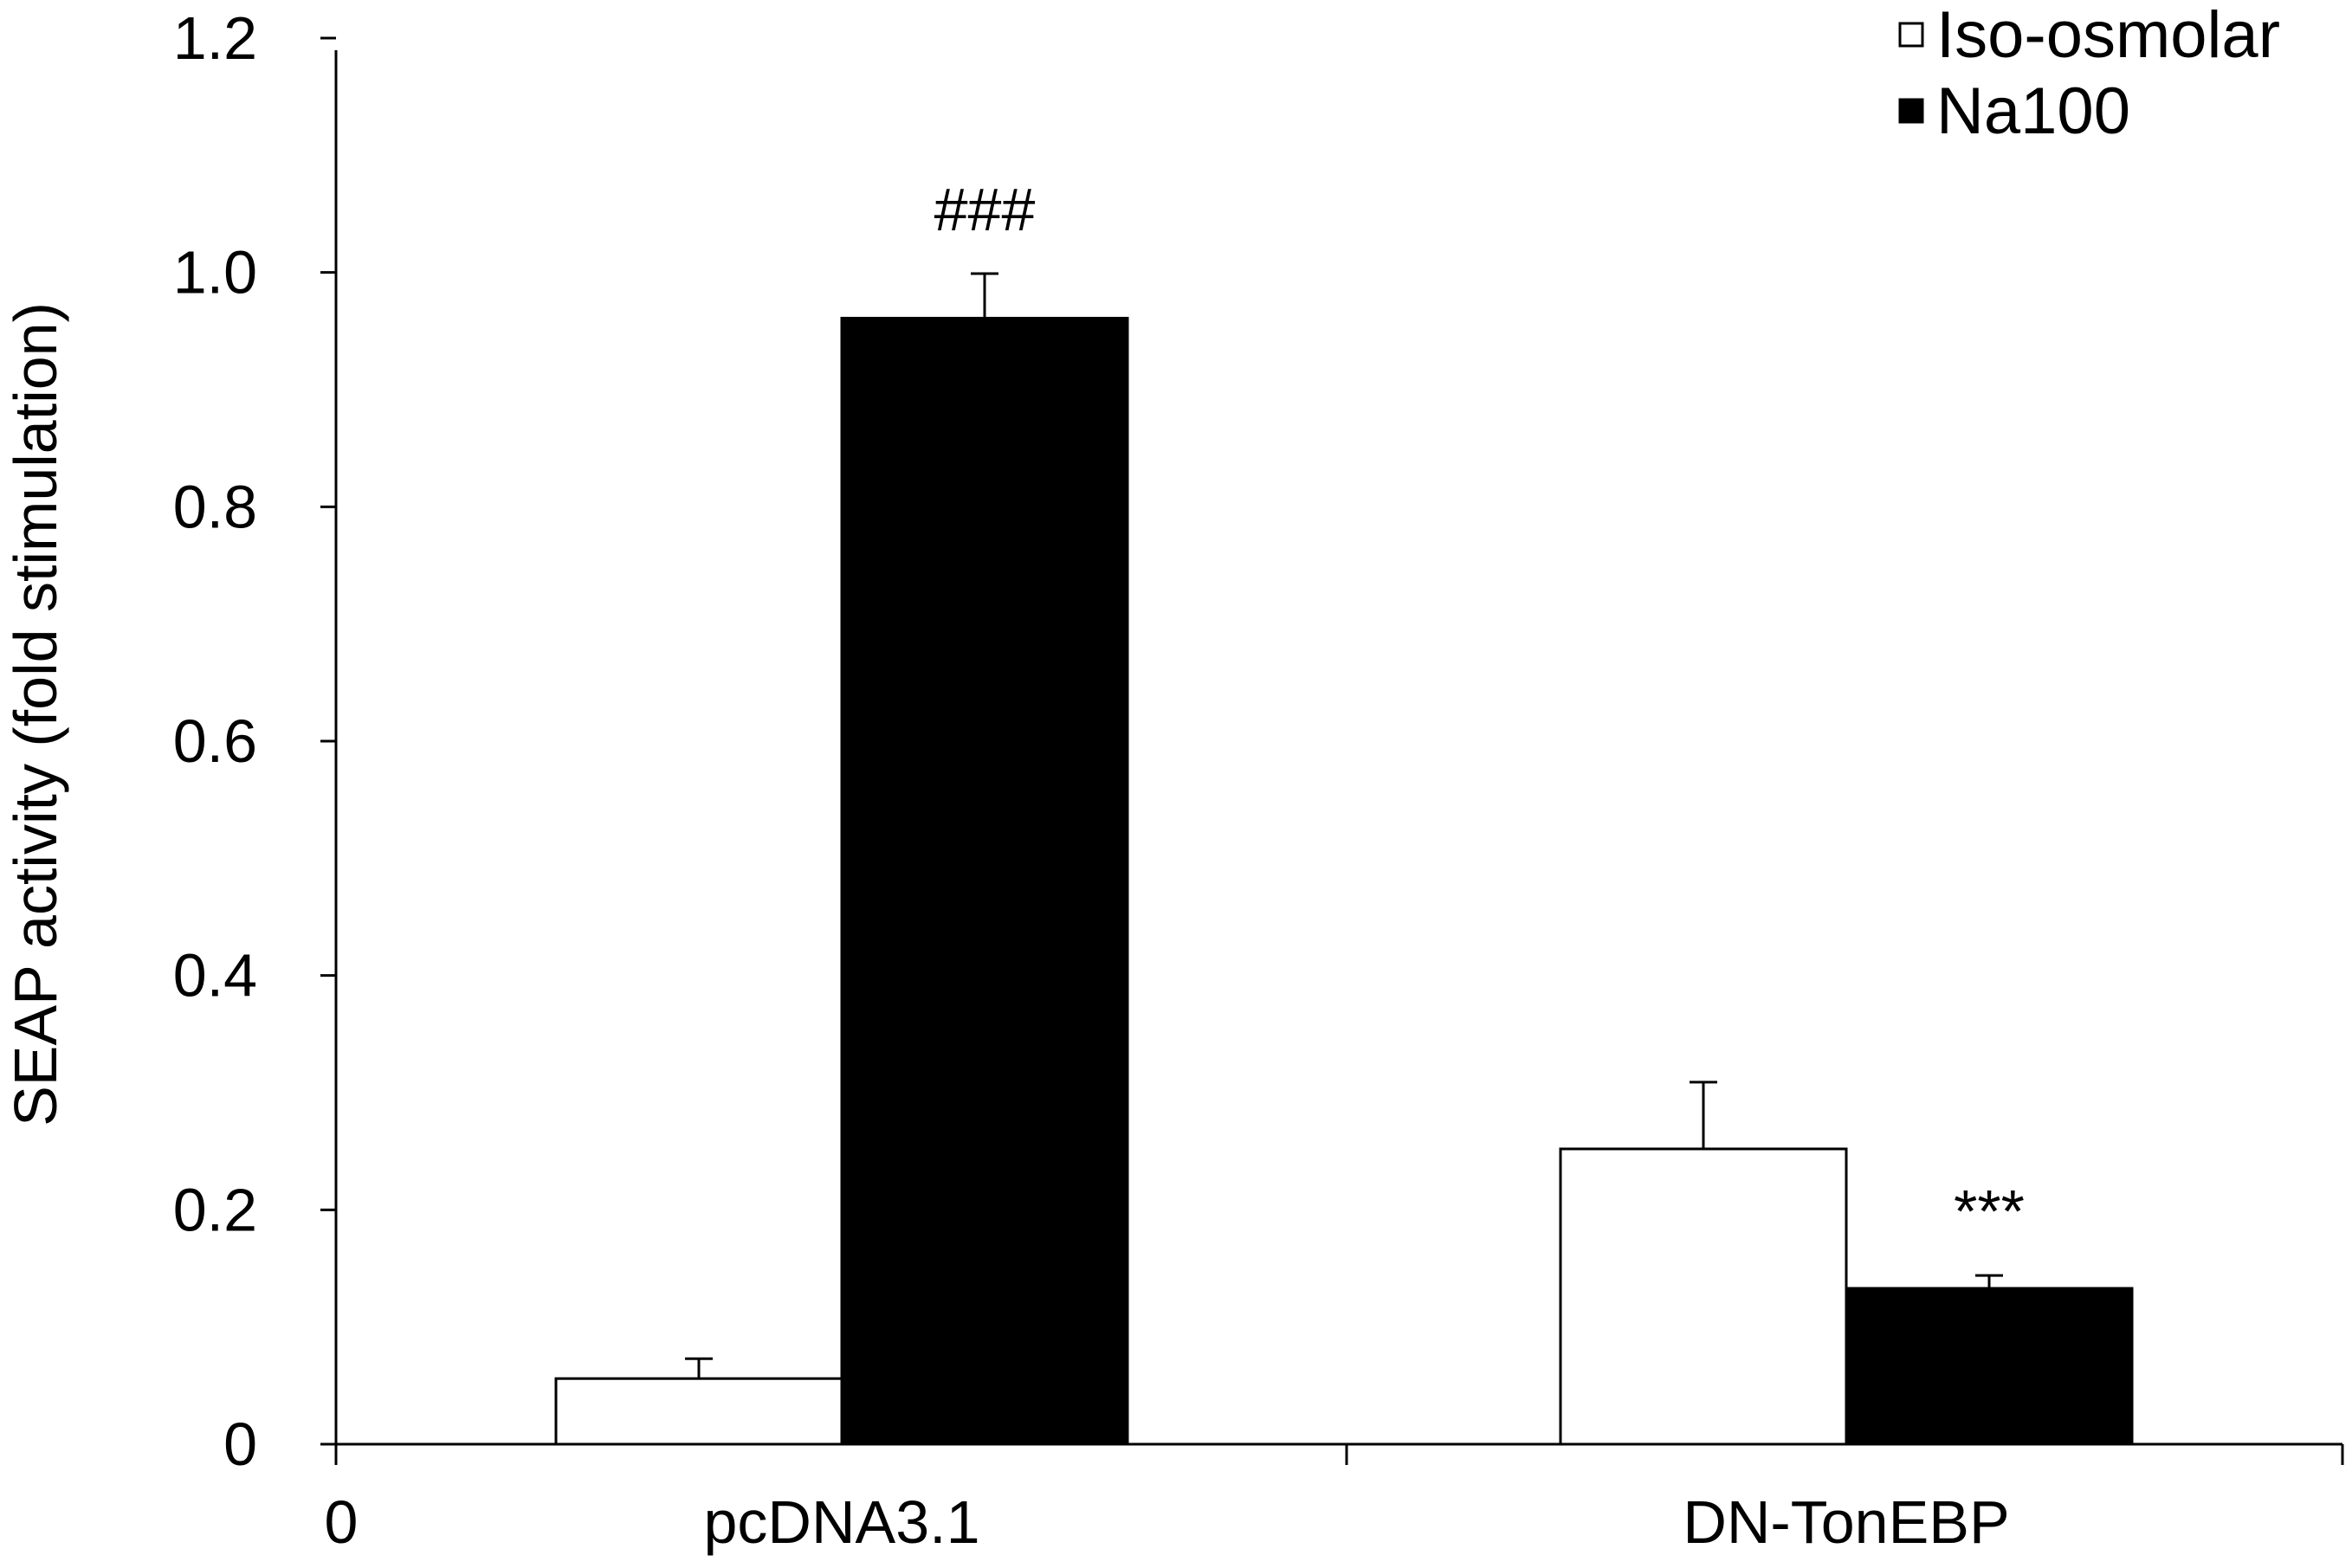  I want to click on y-axis: 0 0.2 0.4 0.6 0.8 1.0 1.2, so click(255, 741).